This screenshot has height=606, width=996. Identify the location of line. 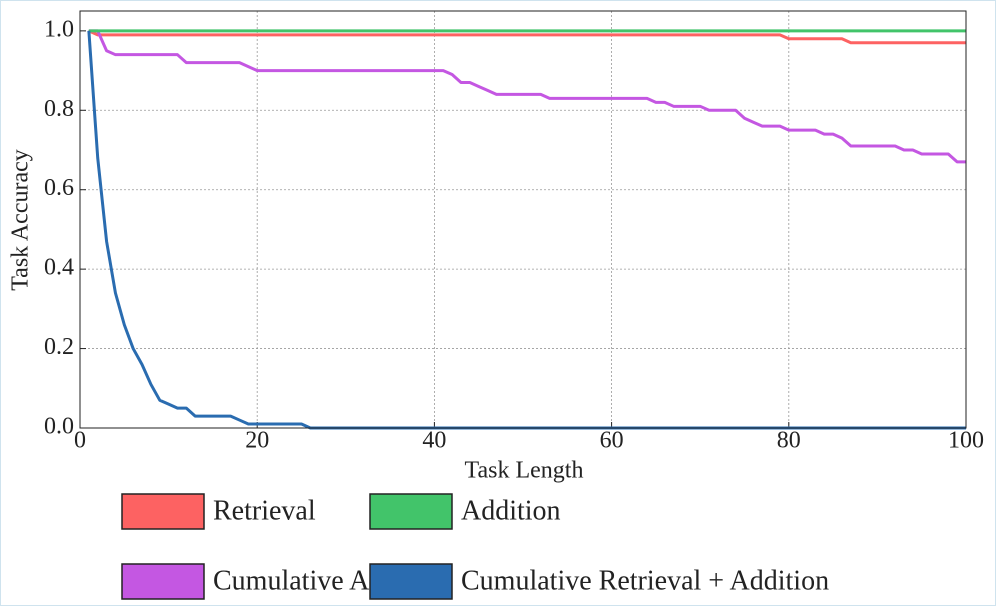
(527, 37).